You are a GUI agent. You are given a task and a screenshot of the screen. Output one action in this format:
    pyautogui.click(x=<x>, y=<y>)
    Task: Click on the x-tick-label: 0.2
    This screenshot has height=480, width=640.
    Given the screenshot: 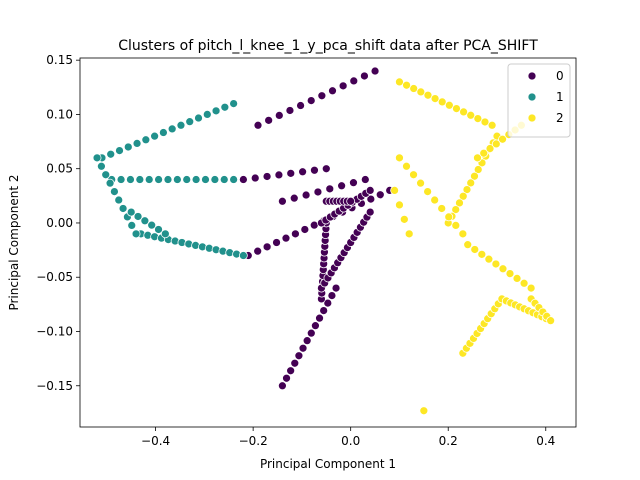 What is the action you would take?
    pyautogui.click(x=448, y=441)
    